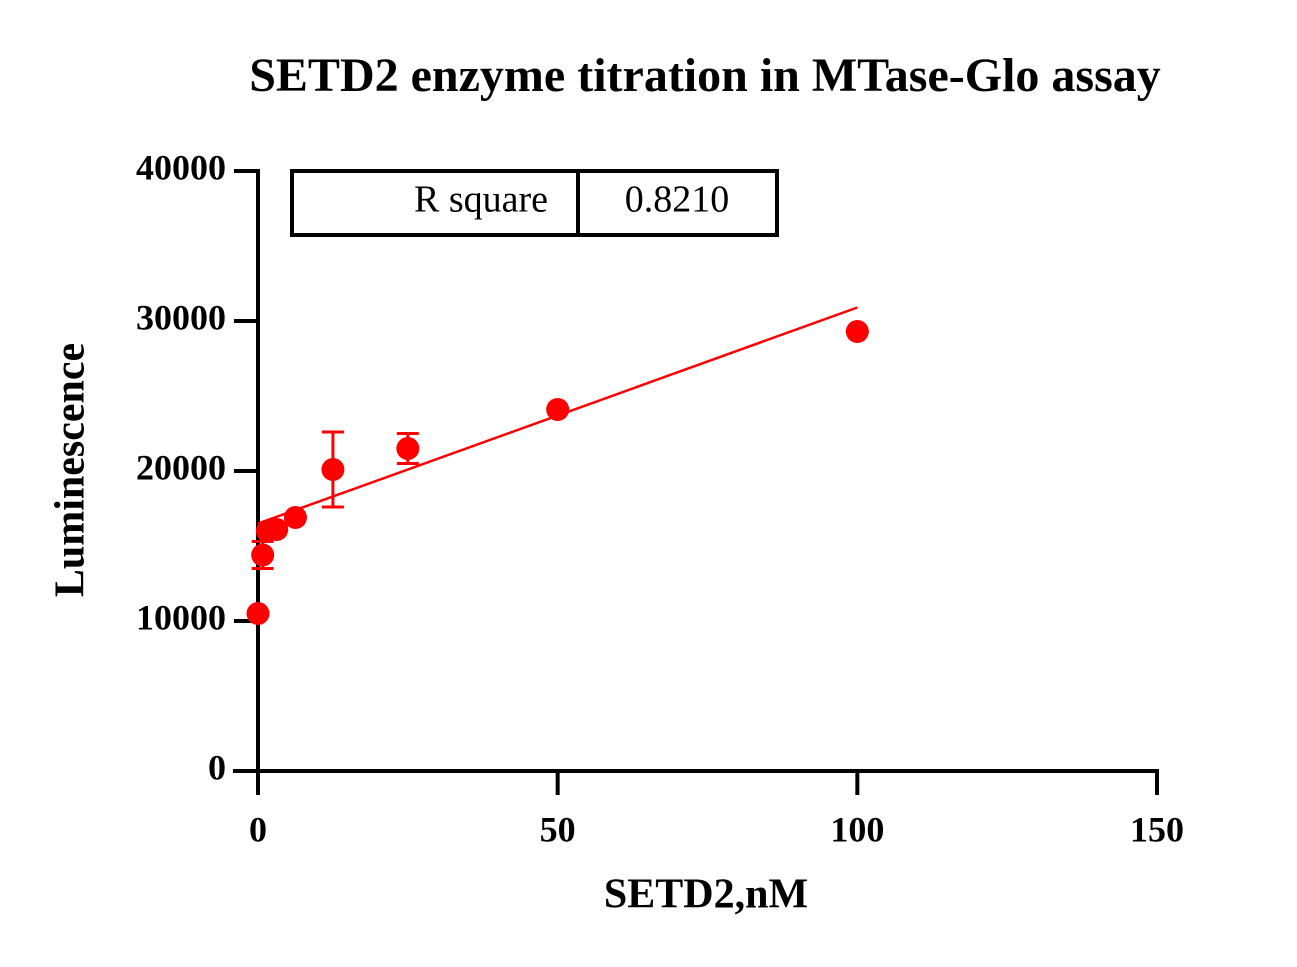 The image size is (1297, 967). What do you see at coordinates (217, 767) in the screenshot?
I see `y-tick-label: 0` at bounding box center [217, 767].